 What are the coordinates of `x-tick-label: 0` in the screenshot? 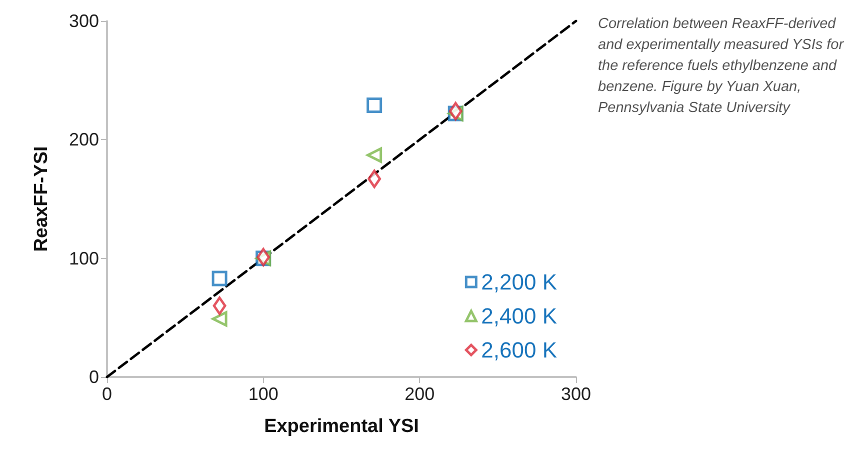 It's located at (107, 394).